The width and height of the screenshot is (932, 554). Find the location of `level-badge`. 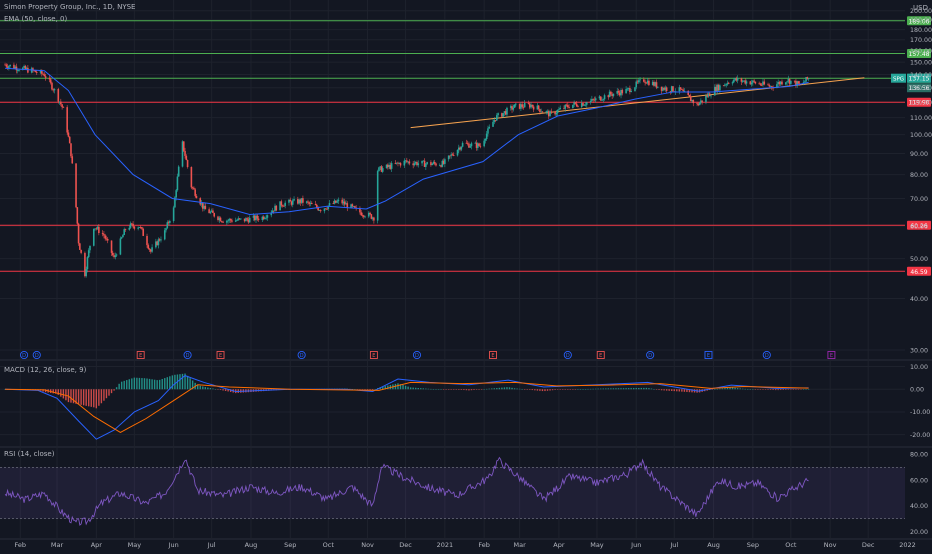

level-badge is located at coordinates (919, 53).